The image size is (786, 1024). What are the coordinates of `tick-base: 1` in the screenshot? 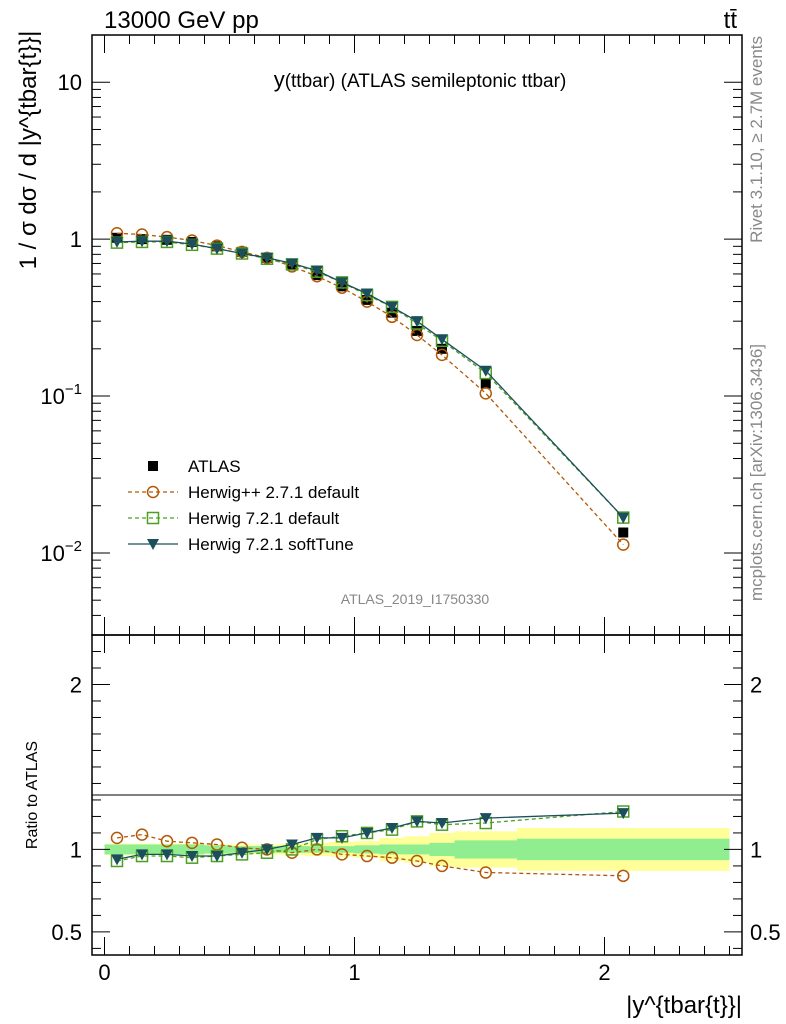 It's located at (76, 239).